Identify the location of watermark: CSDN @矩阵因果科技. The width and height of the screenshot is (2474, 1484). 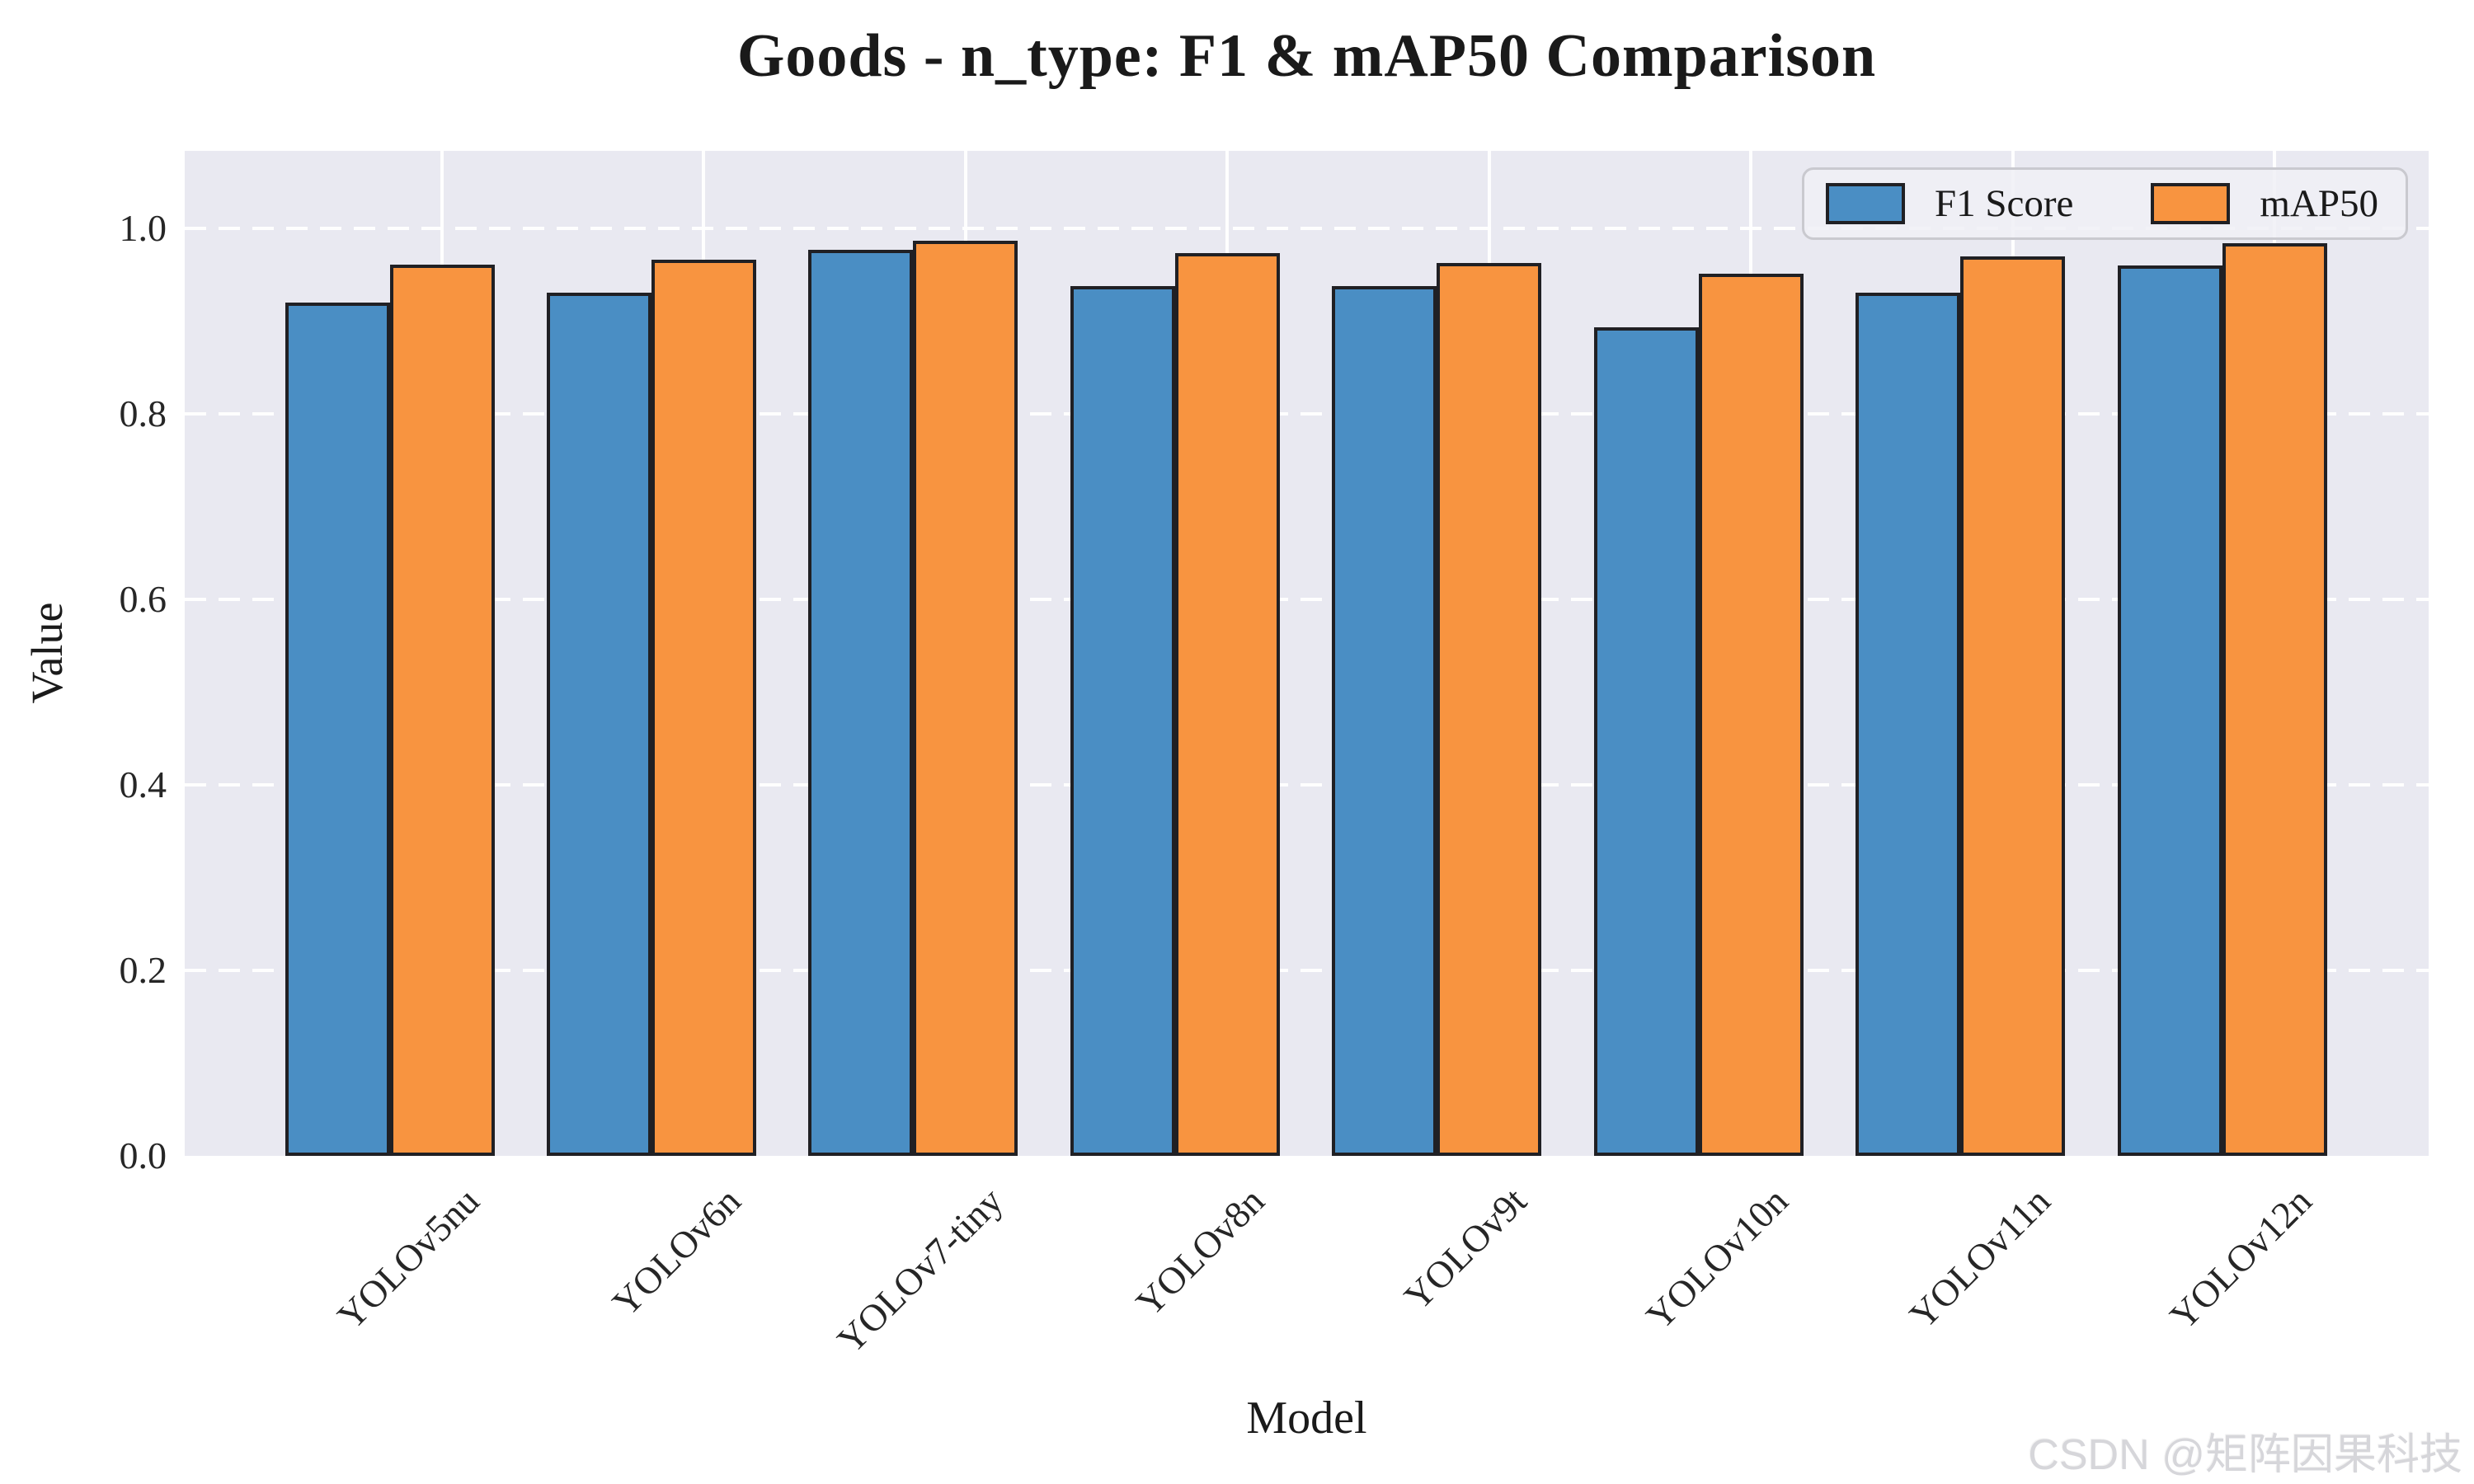
(2245, 1455).